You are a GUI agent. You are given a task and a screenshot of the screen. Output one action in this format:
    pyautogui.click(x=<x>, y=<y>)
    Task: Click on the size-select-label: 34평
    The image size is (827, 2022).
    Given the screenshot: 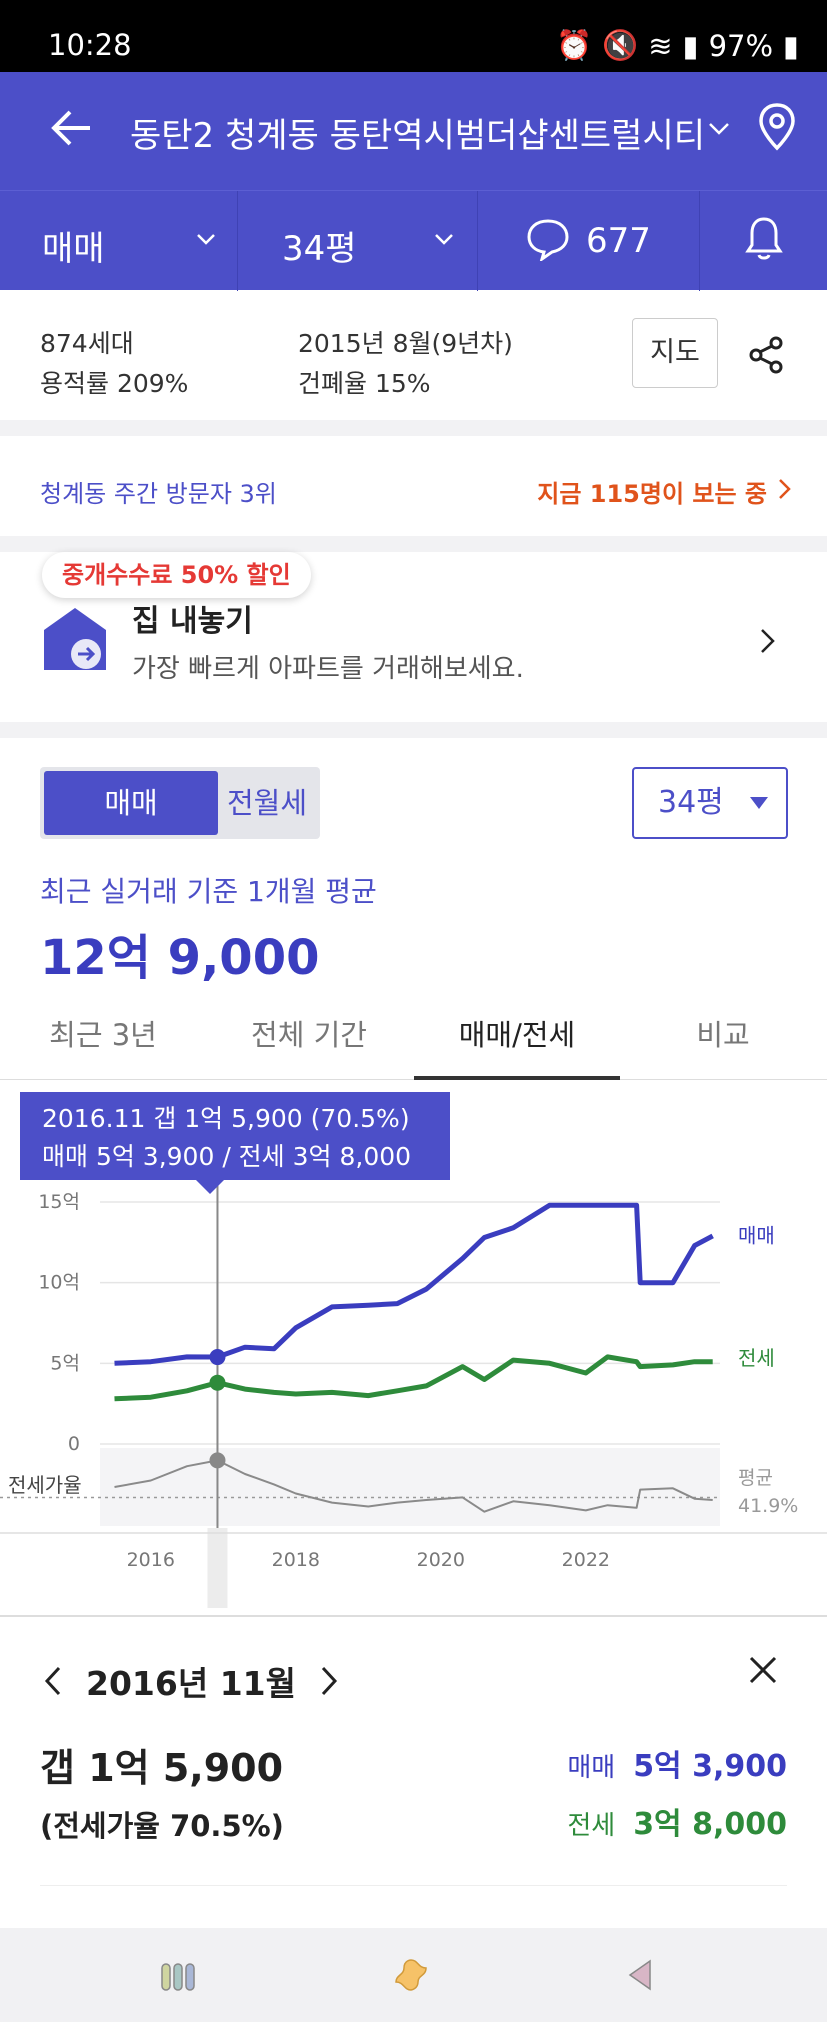 What is the action you would take?
    pyautogui.click(x=691, y=802)
    